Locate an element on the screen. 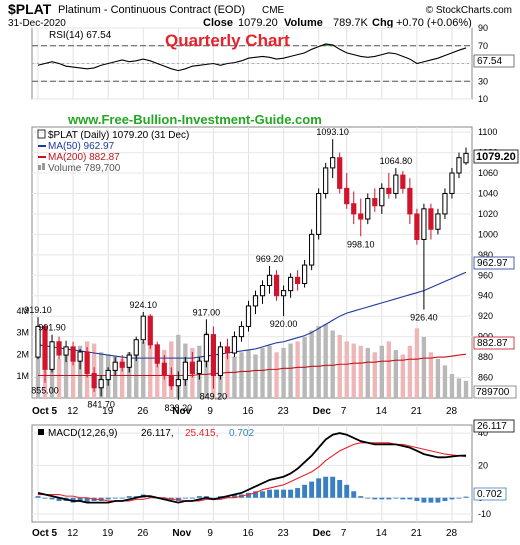  x-axis-label: 7 is located at coordinates (344, 411).